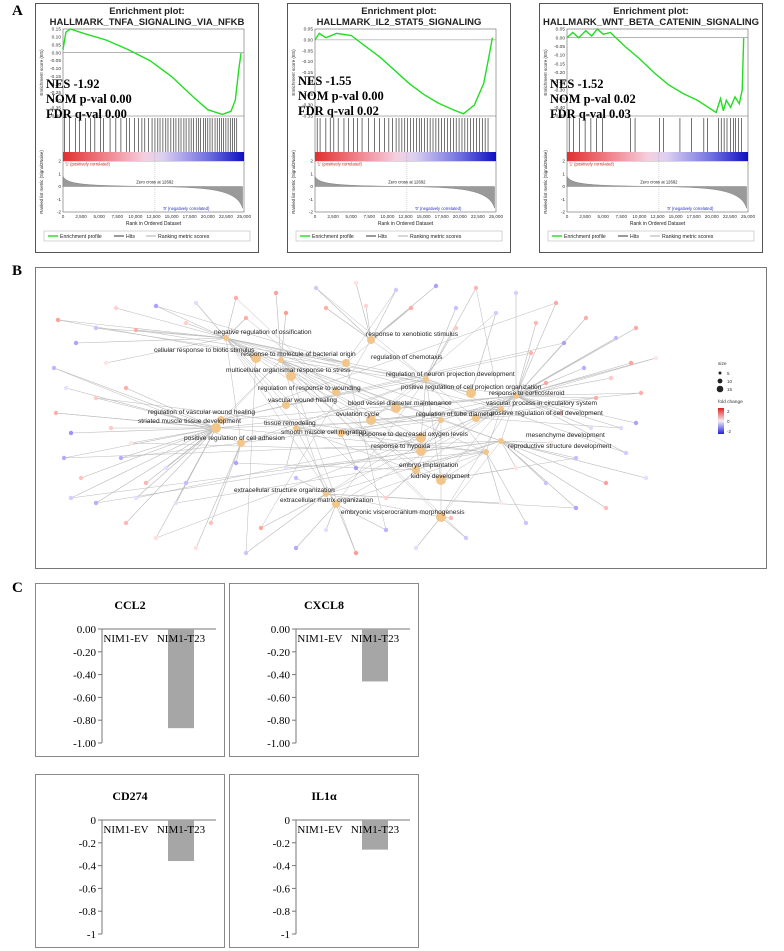 The width and height of the screenshot is (784, 951). What do you see at coordinates (181, 639) in the screenshot?
I see `category-label: NIM1-T23` at bounding box center [181, 639].